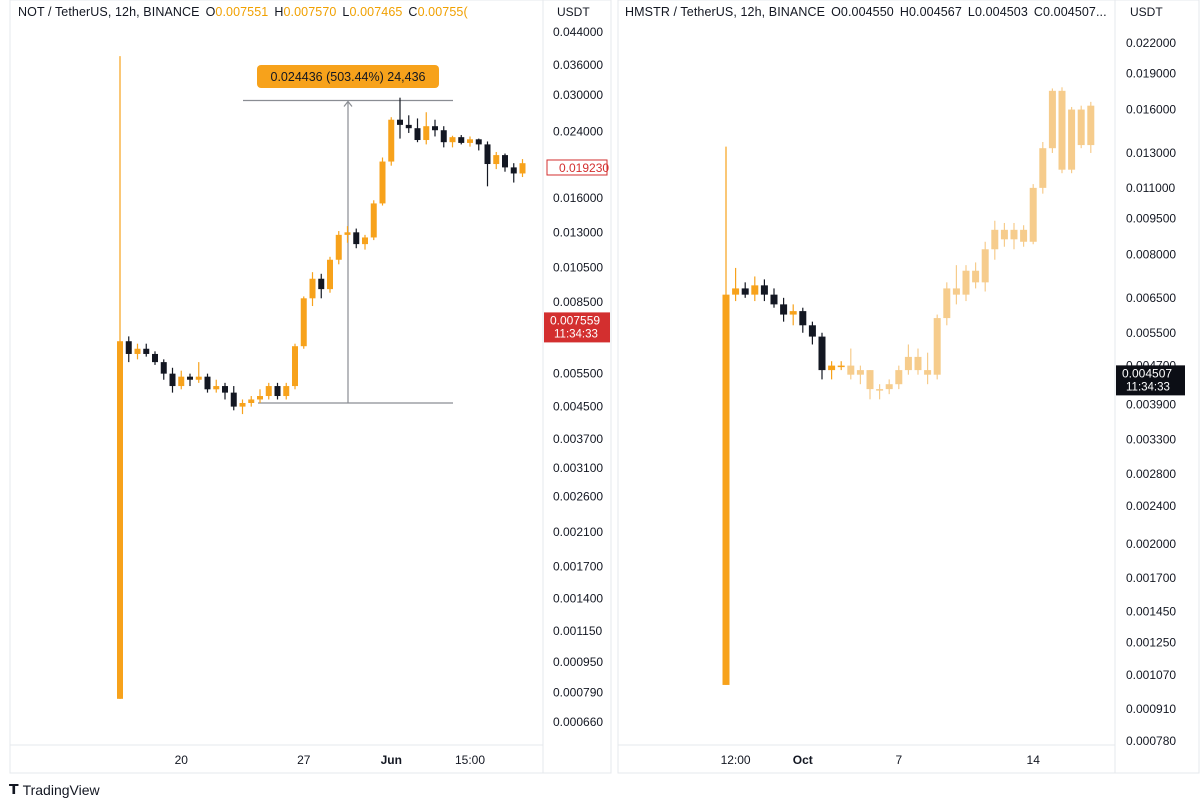 This screenshot has width=1200, height=806. What do you see at coordinates (1034, 760) in the screenshot?
I see `x-tick-label: 14` at bounding box center [1034, 760].